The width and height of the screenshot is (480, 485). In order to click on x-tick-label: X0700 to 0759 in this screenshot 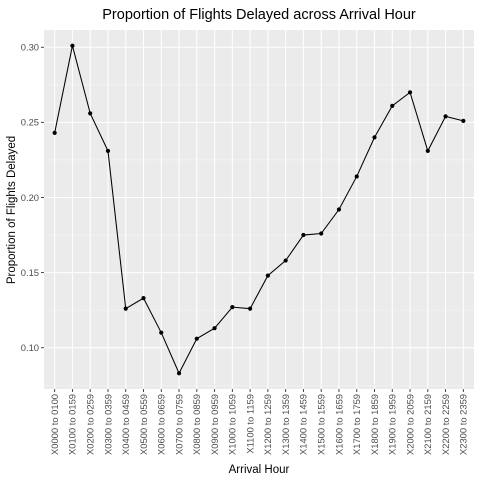, I will do `click(178, 424)`.